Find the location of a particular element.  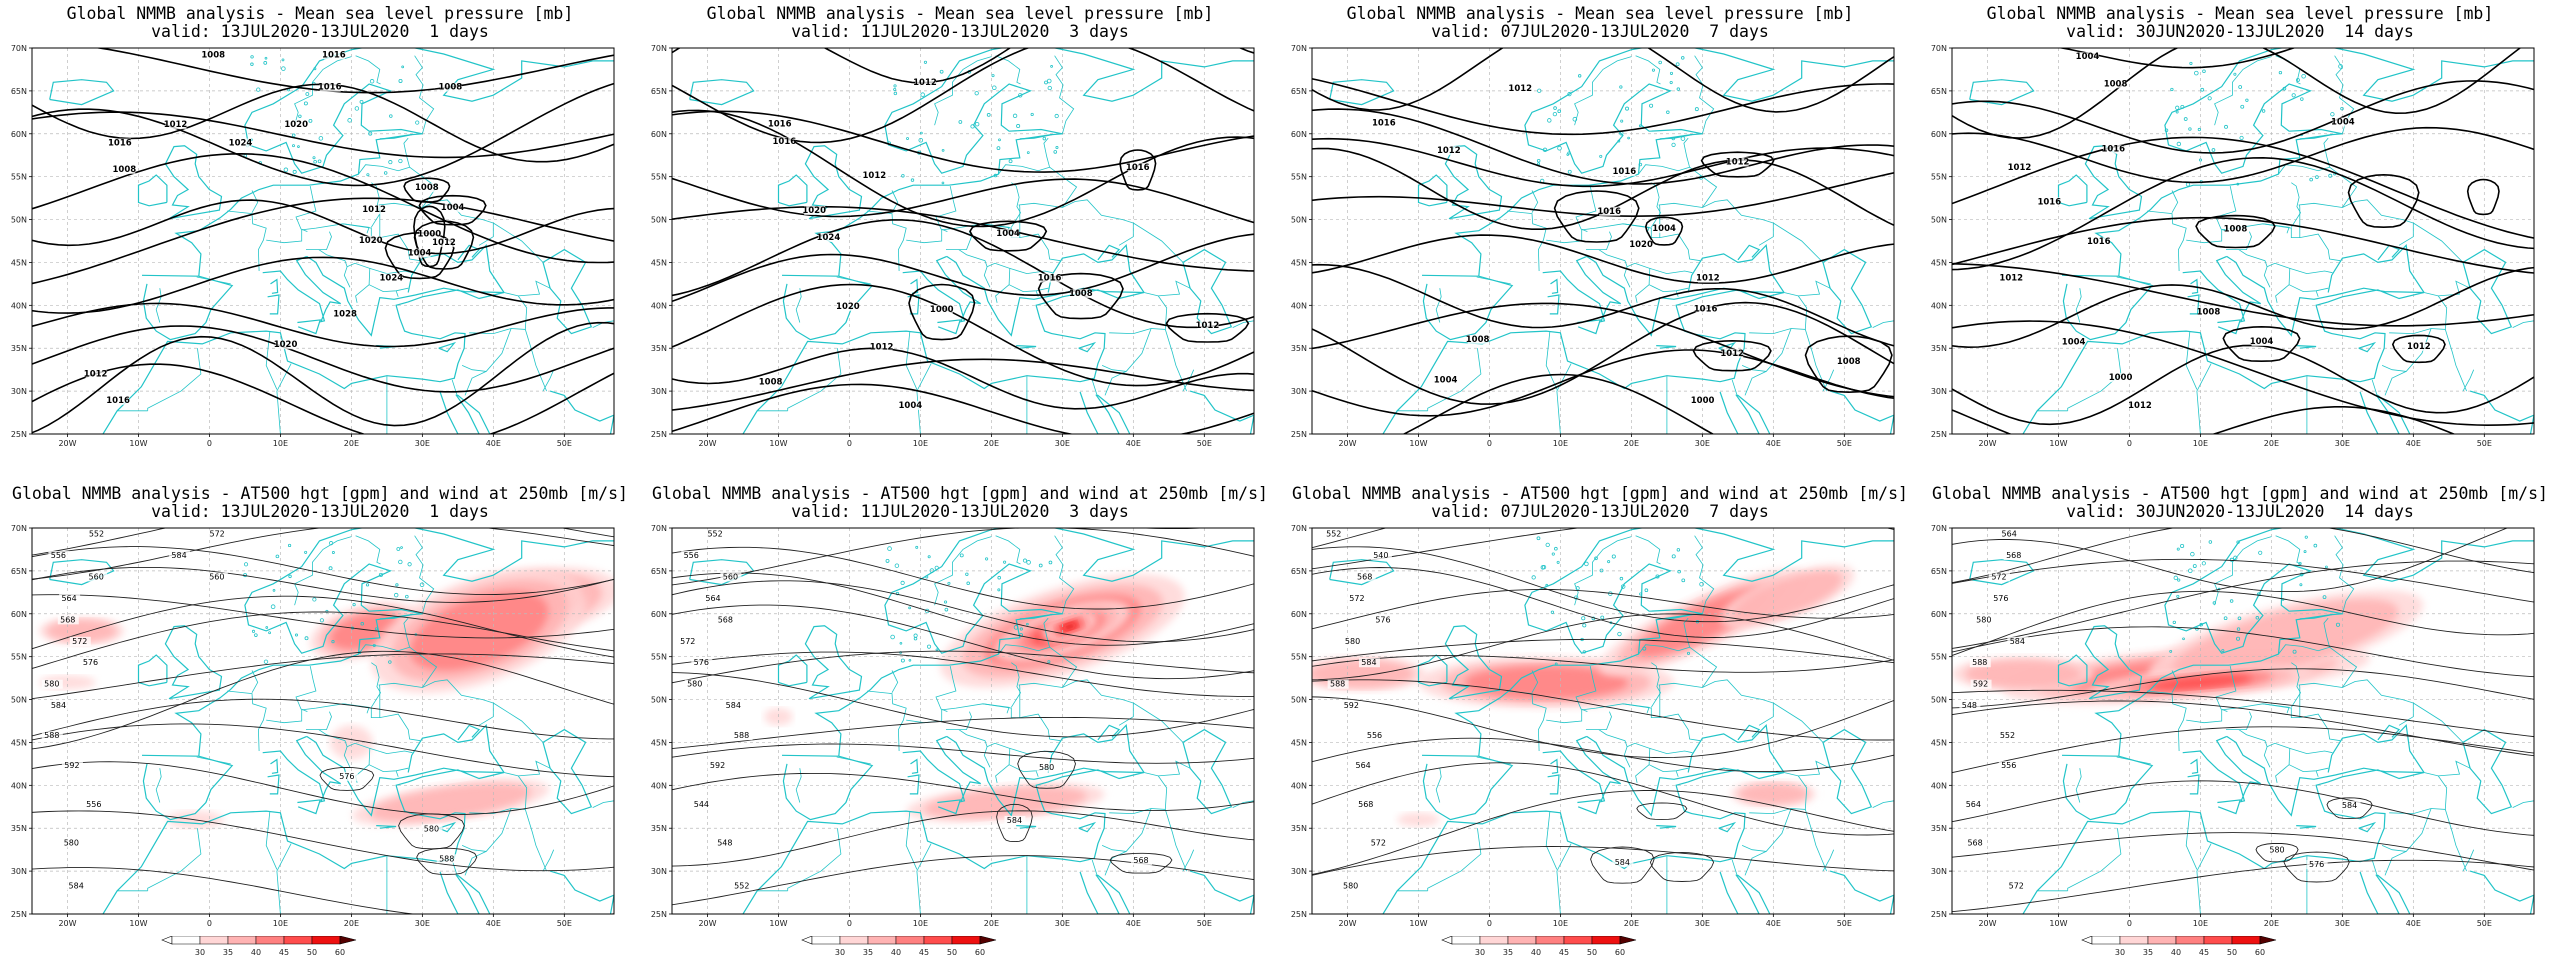

panel-valid-period: valid: 13JUL2020-13JUL2020 1 days is located at coordinates (320, 511).